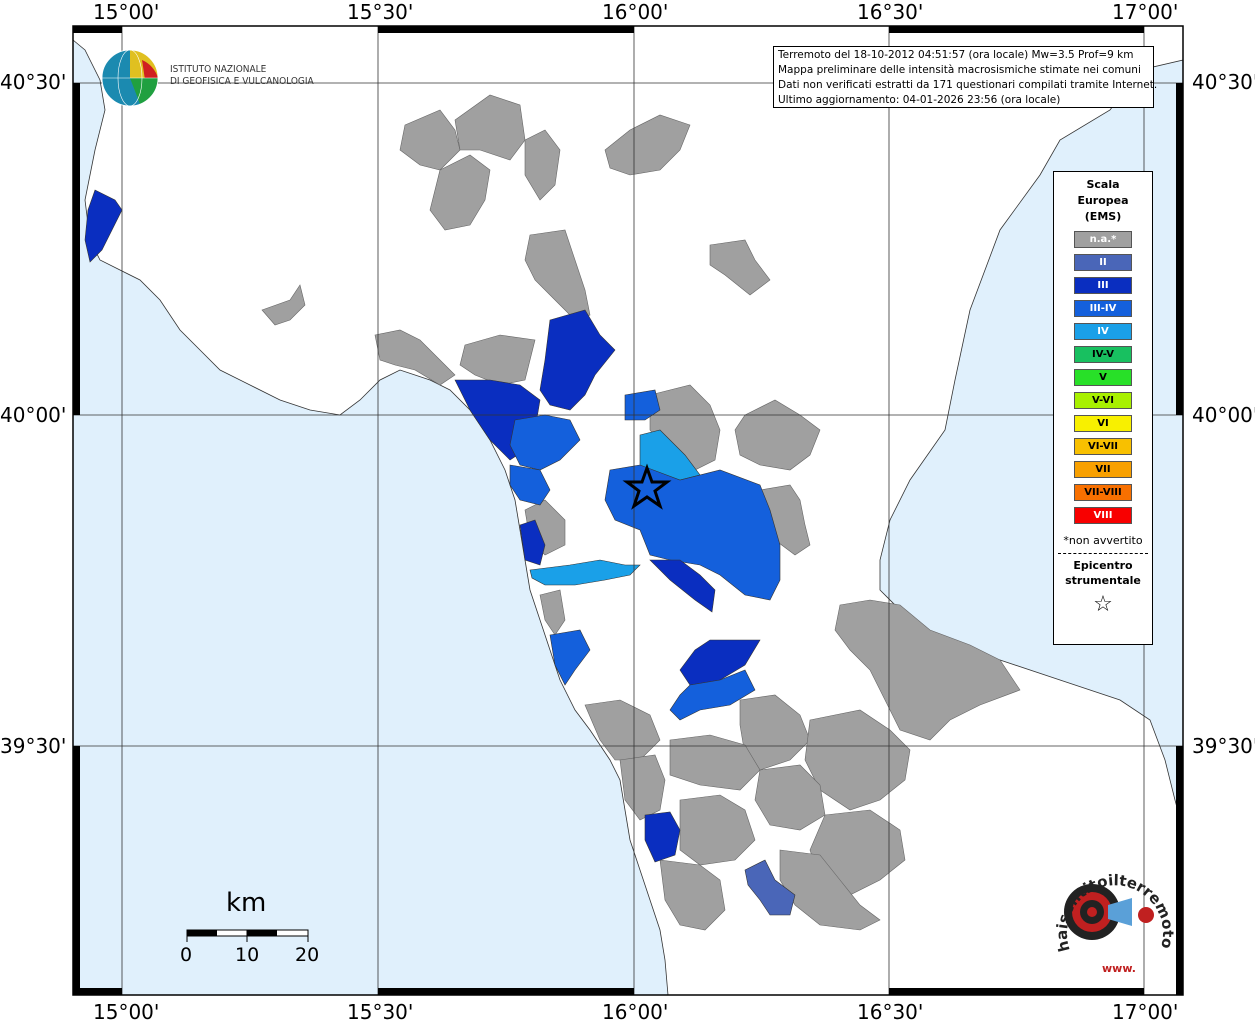  I want to click on watermark-text: haisentitoilterremoto.it, so click(1113, 902).